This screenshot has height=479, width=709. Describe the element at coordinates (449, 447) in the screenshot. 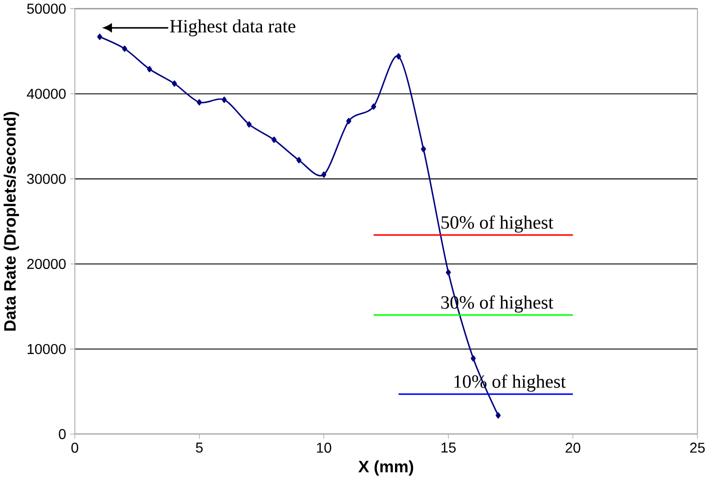

I see `x-tick-label: 15` at that location.